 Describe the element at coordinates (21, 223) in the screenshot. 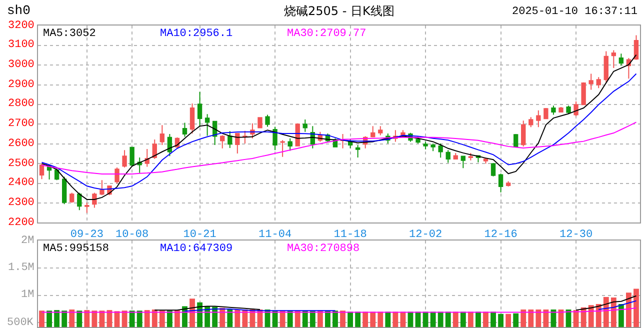

I see `y-tick-label: 2200` at that location.